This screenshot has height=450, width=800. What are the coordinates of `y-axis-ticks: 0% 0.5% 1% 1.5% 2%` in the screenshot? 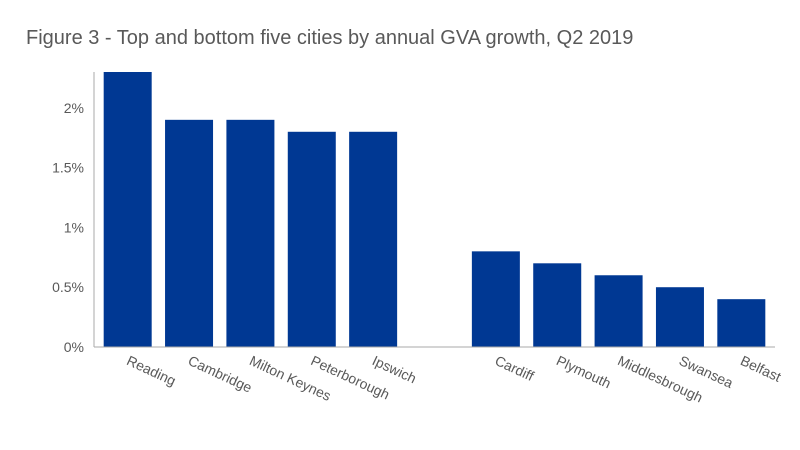 It's located at (68, 227).